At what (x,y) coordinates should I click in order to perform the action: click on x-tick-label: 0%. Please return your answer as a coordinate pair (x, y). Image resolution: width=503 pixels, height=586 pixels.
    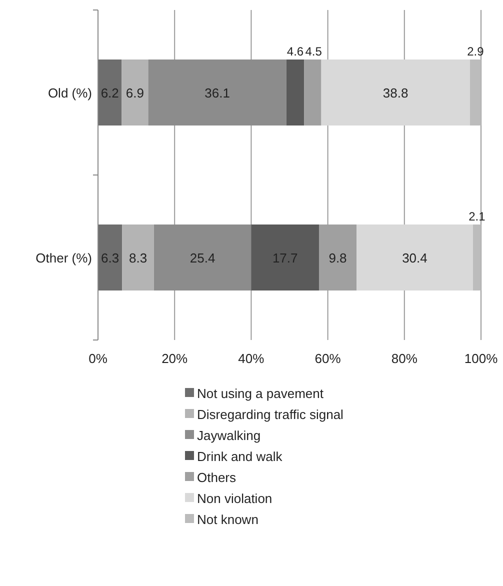
    Looking at the image, I should click on (98, 358).